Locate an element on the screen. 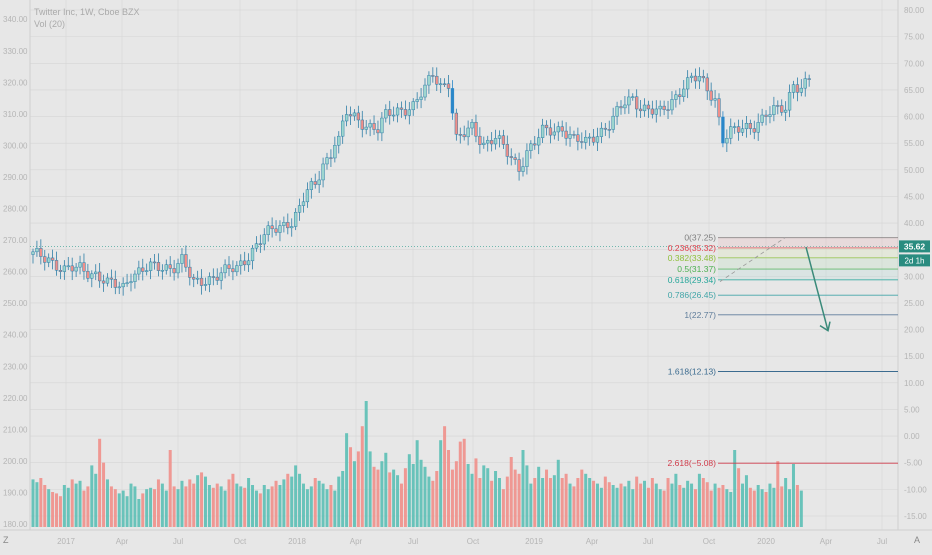  left-axis-tick-label: 210.00 is located at coordinates (15, 429).